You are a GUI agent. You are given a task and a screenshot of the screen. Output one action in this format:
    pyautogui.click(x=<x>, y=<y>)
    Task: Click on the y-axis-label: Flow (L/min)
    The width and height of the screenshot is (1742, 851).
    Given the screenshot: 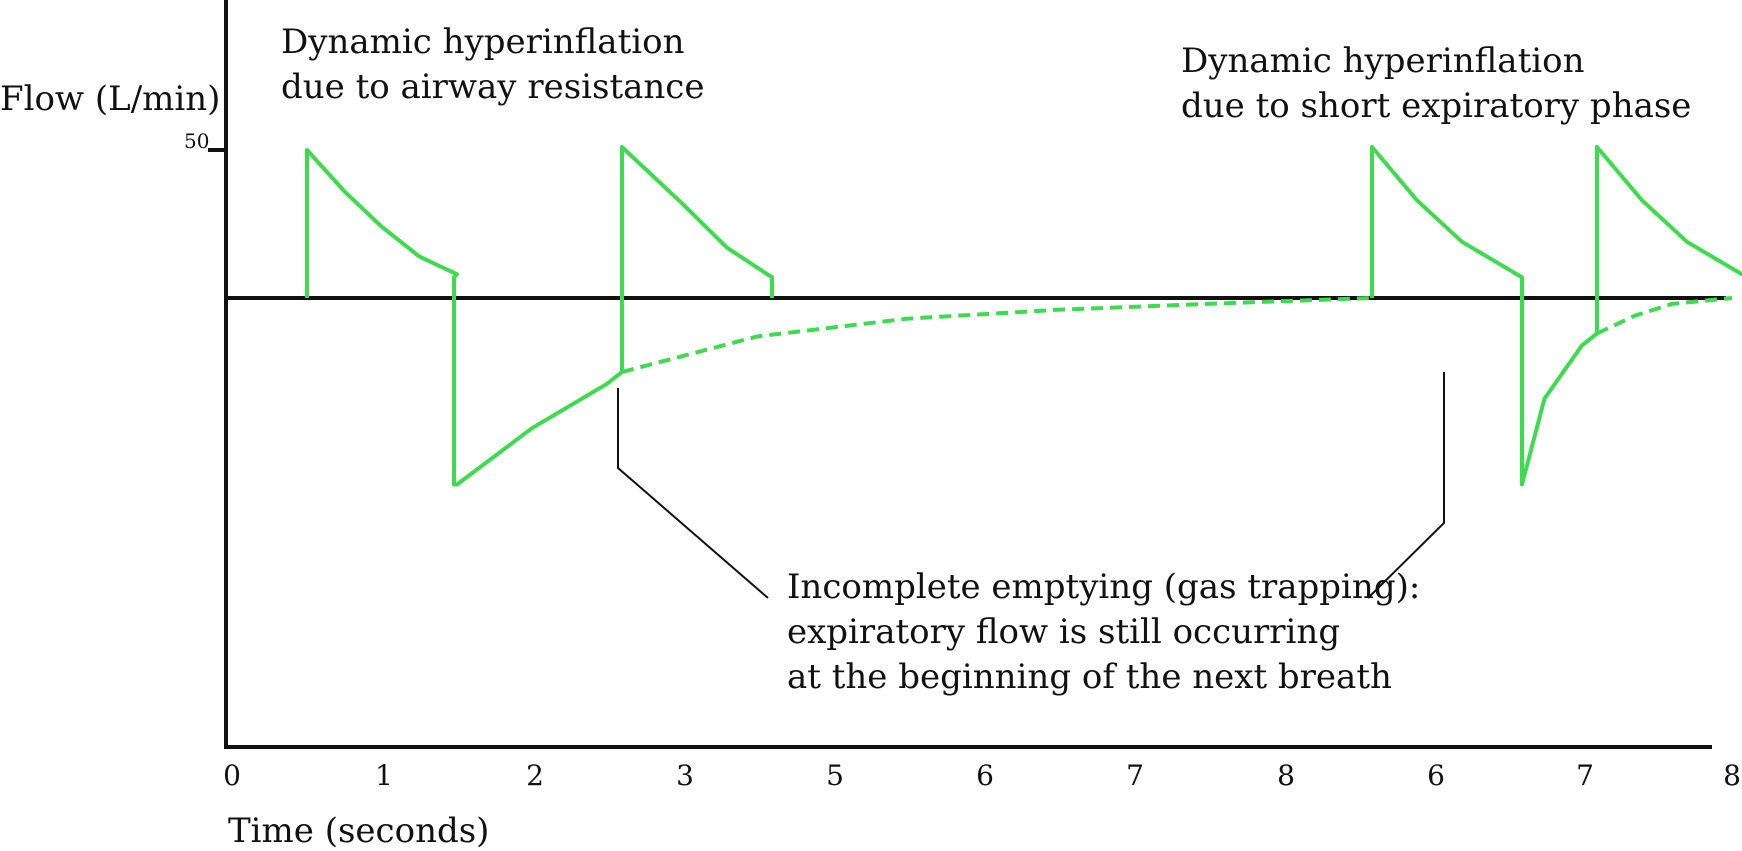 What is the action you would take?
    pyautogui.click(x=110, y=99)
    